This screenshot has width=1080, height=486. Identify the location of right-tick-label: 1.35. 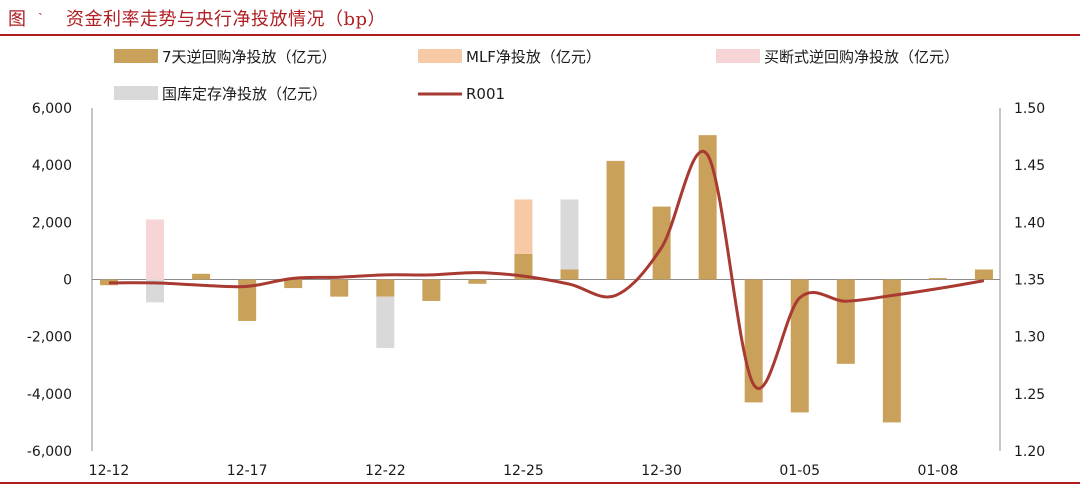
(1029, 281).